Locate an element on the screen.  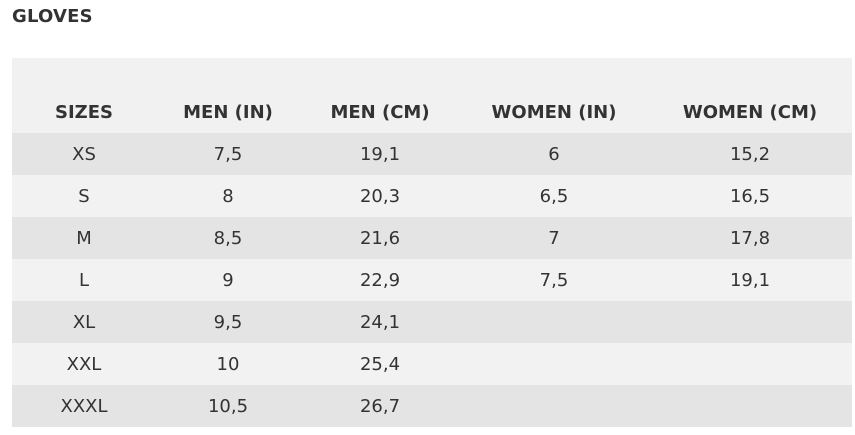
table-cell: 21,6 is located at coordinates (380, 238).